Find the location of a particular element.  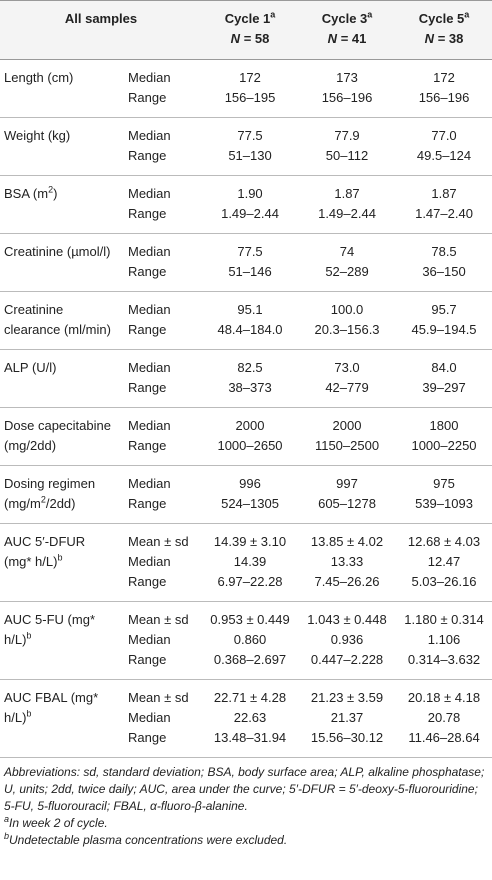

cell-value: 78.5 is located at coordinates (444, 251).